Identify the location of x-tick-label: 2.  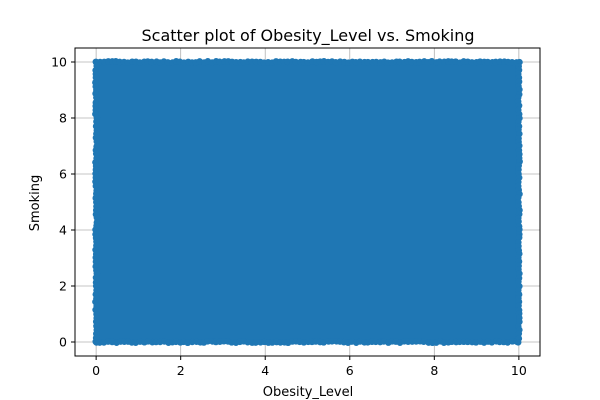
(181, 370).